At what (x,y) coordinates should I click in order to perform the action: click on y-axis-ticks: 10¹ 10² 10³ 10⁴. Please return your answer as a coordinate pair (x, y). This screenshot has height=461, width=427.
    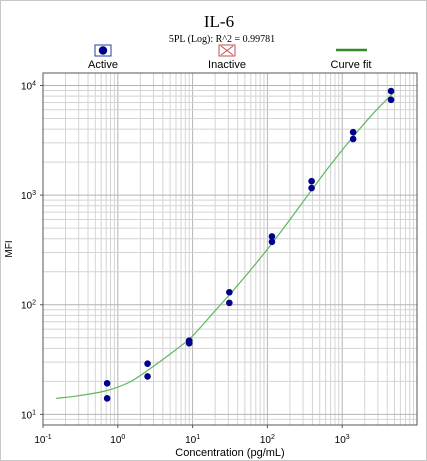
    Looking at the image, I should click on (32, 250).